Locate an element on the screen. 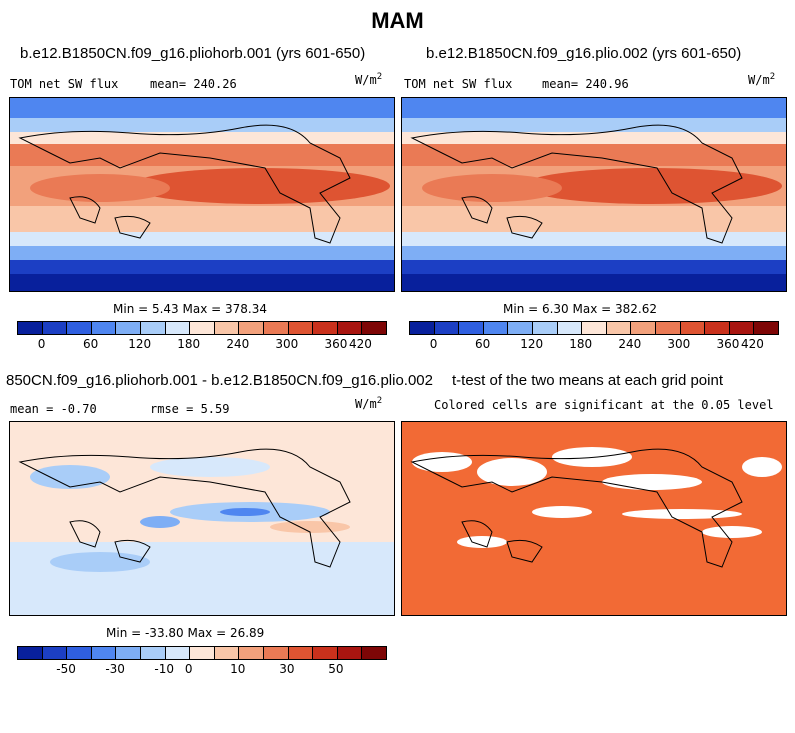 This screenshot has width=795, height=733. panel2-mean-label: mean= 240.96 is located at coordinates (585, 84).